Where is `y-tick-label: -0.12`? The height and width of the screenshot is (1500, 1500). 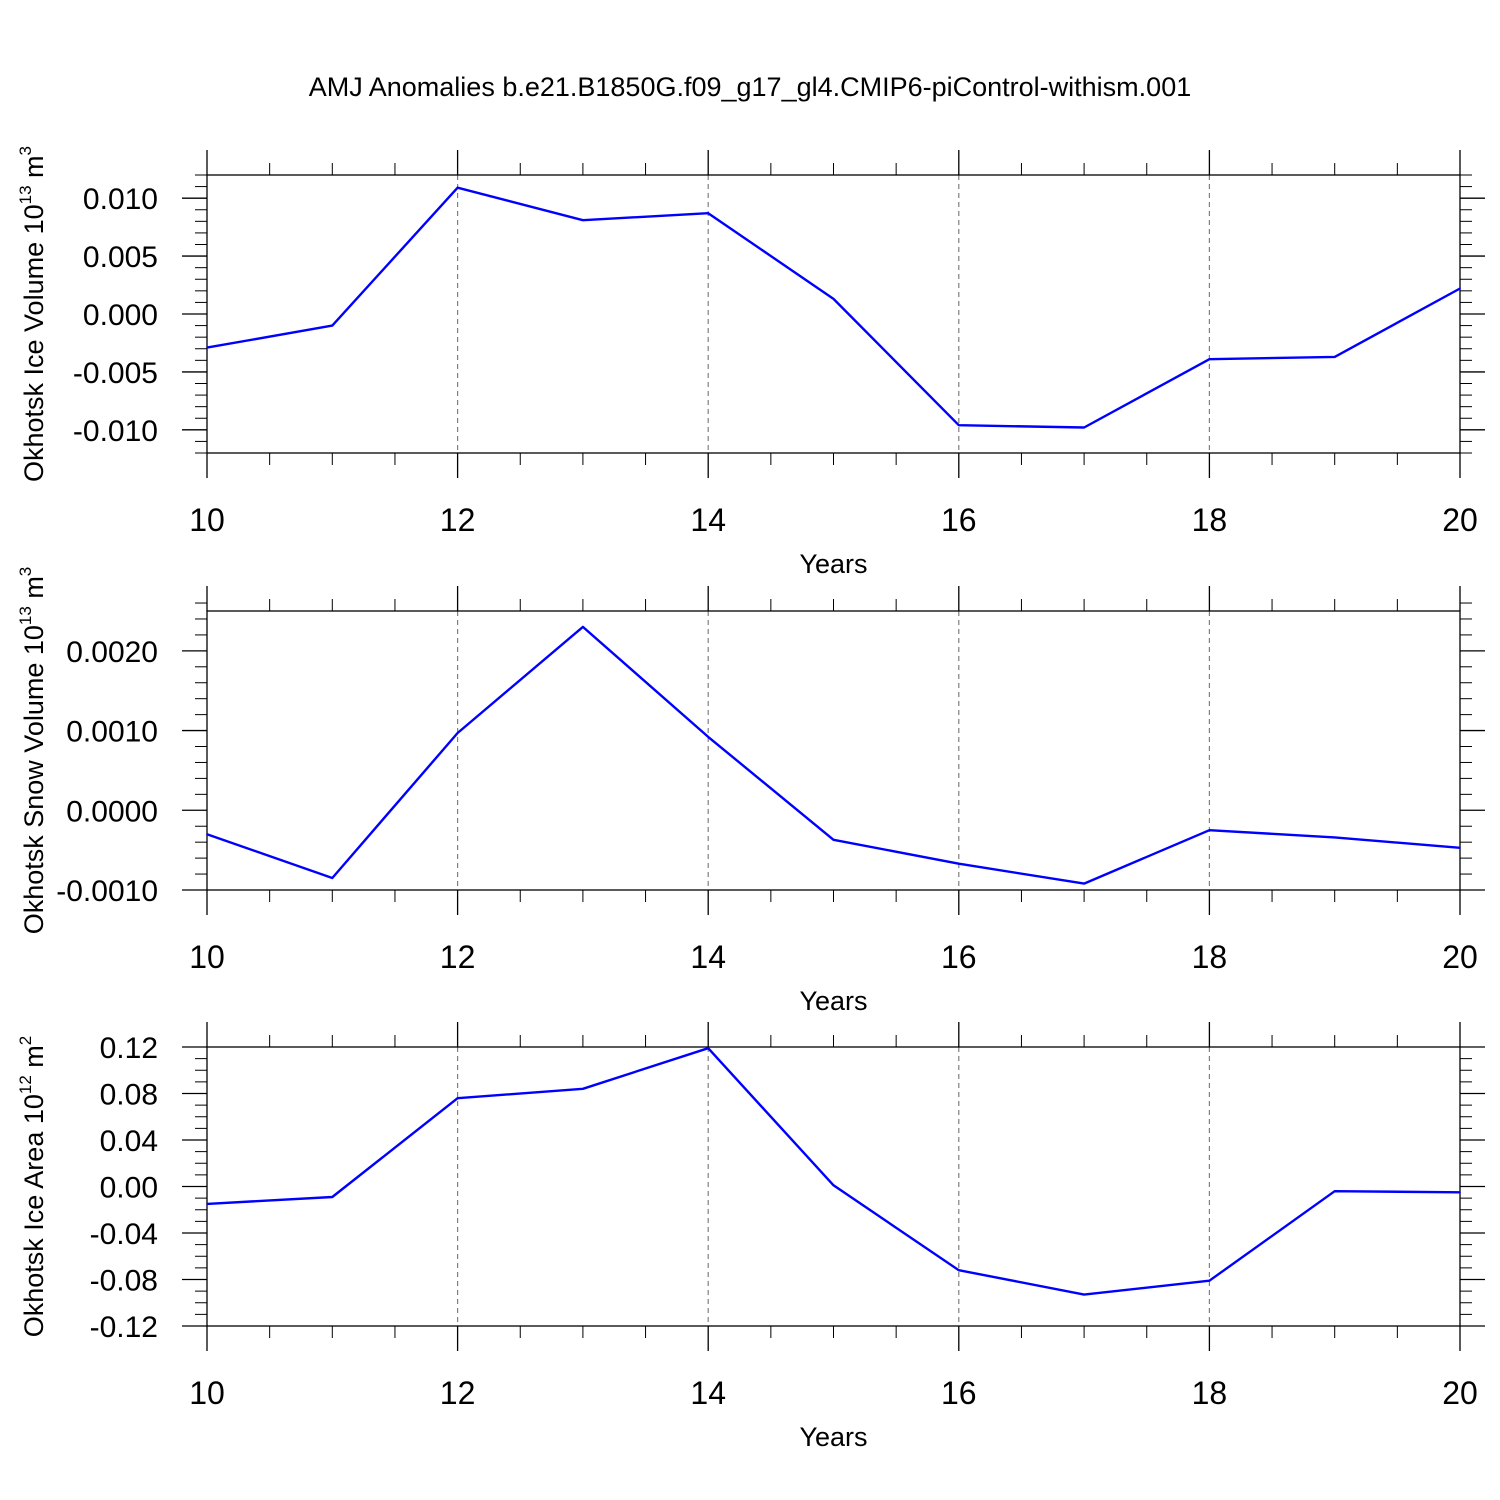
y-tick-label: -0.12 is located at coordinates (124, 1327).